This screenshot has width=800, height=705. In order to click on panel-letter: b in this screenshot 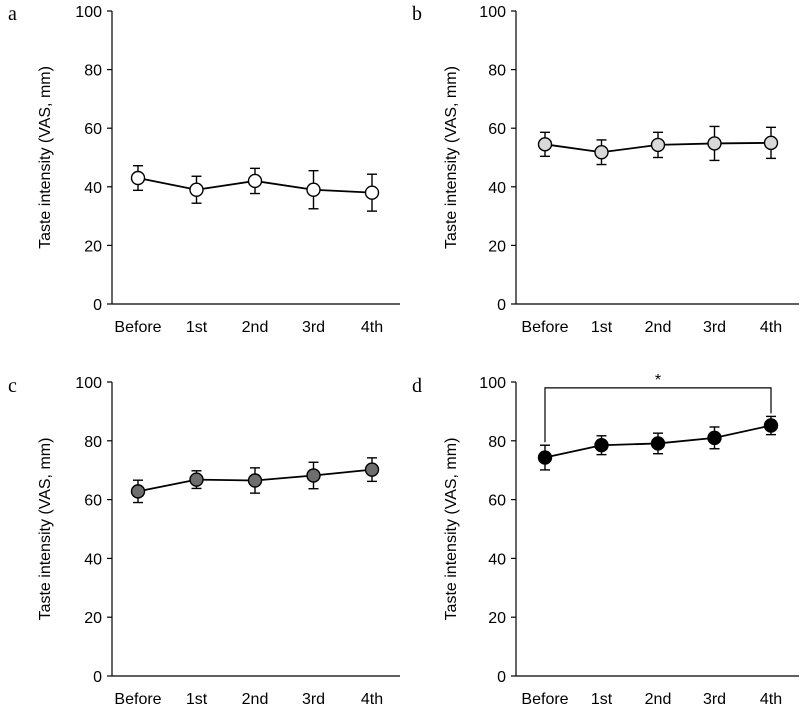, I will do `click(417, 14)`.